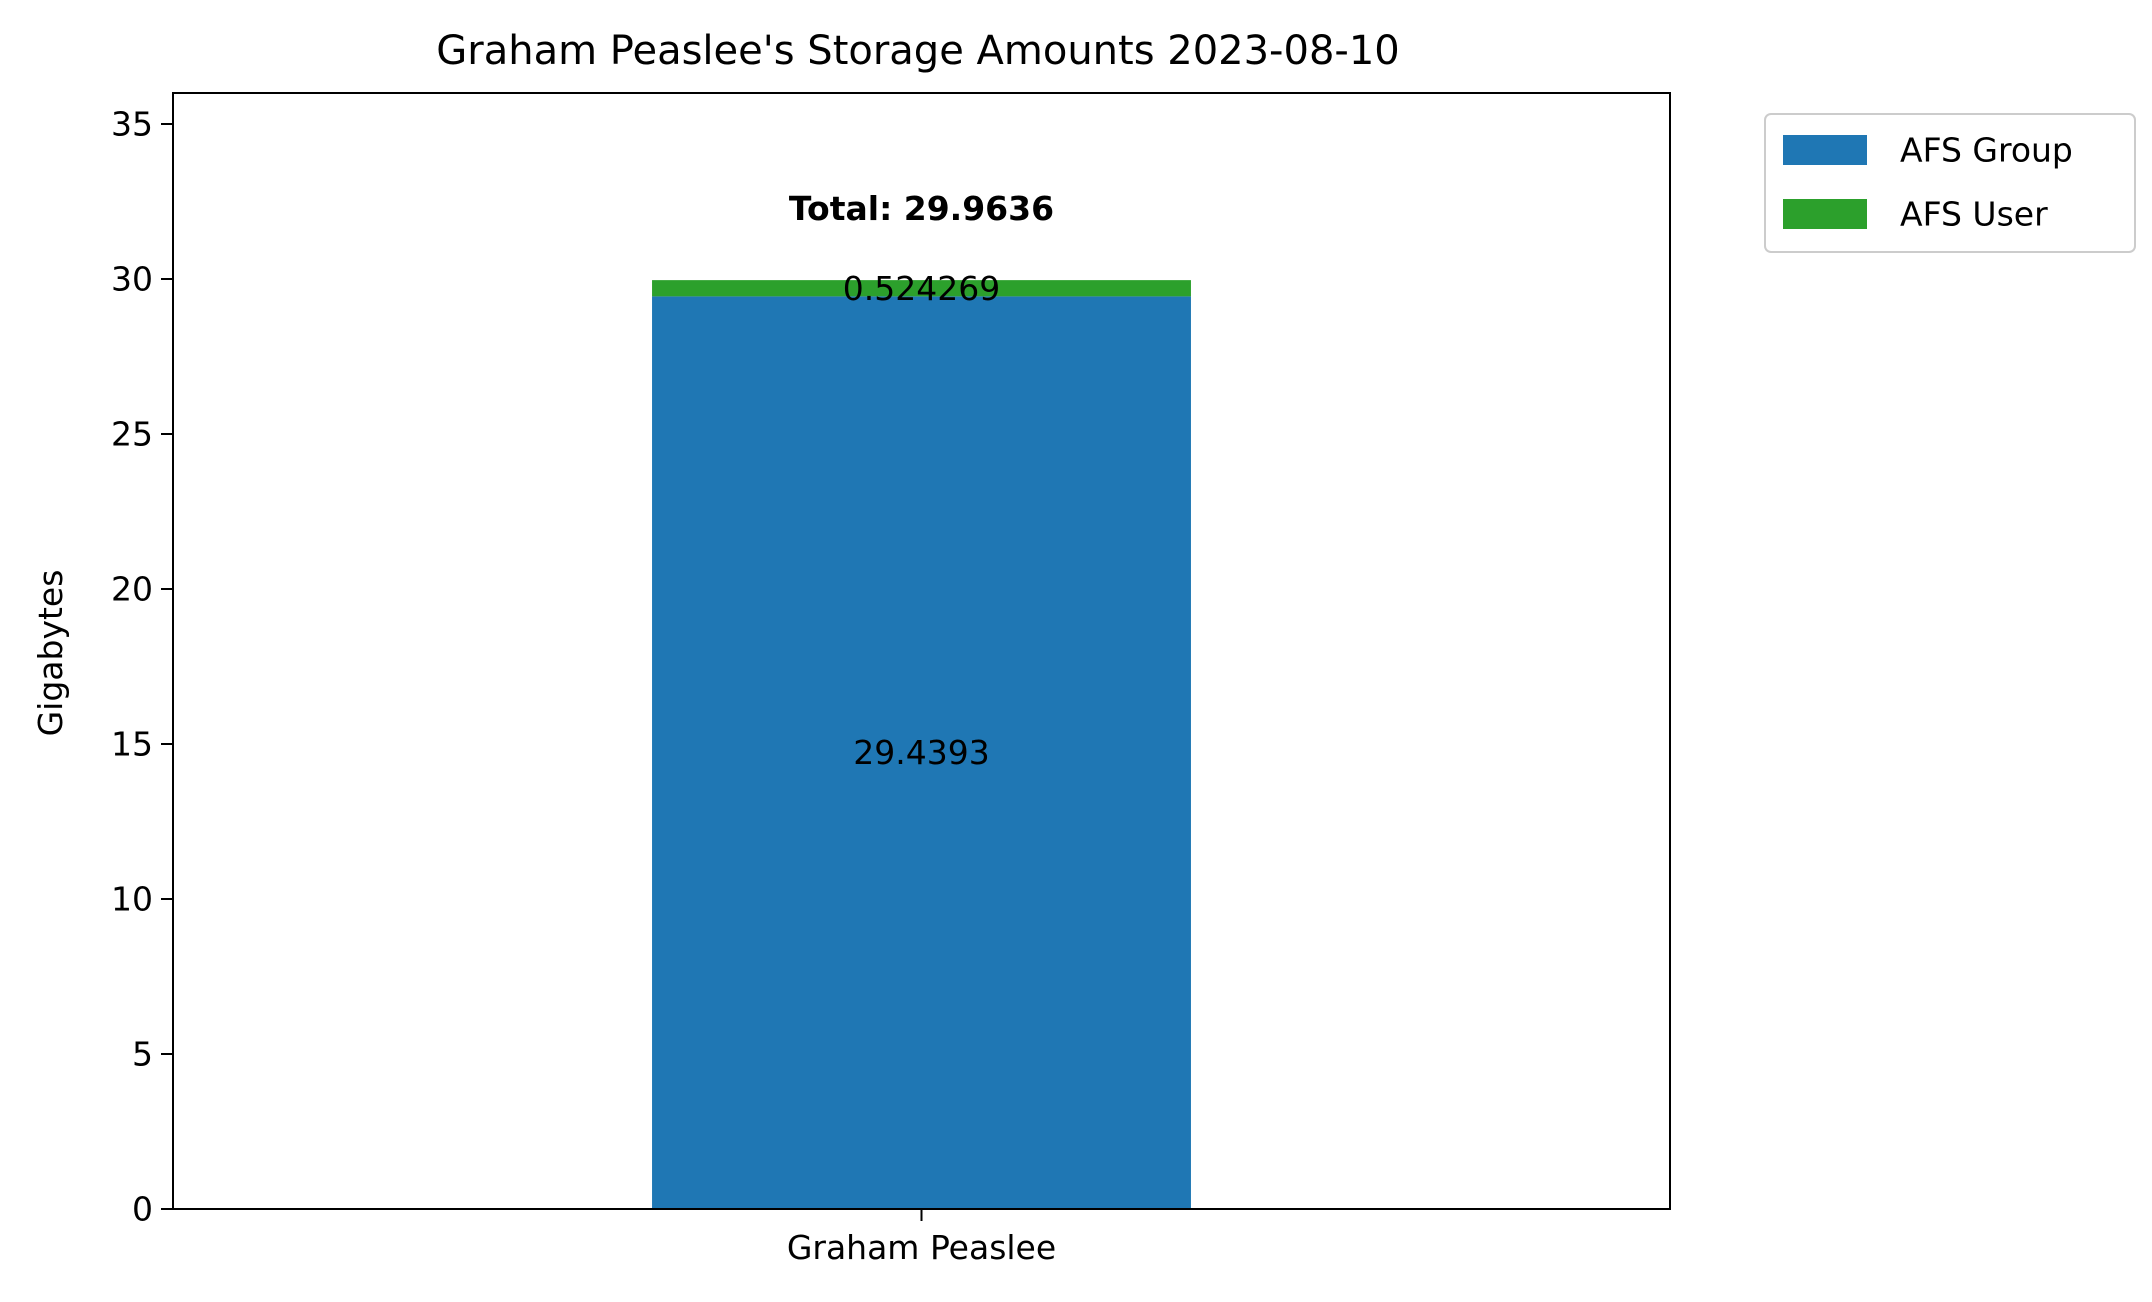 The width and height of the screenshot is (2152, 1302). Describe the element at coordinates (142, 667) in the screenshot. I see `y-axis: 0 5 10 15 20 25 30 35` at that location.